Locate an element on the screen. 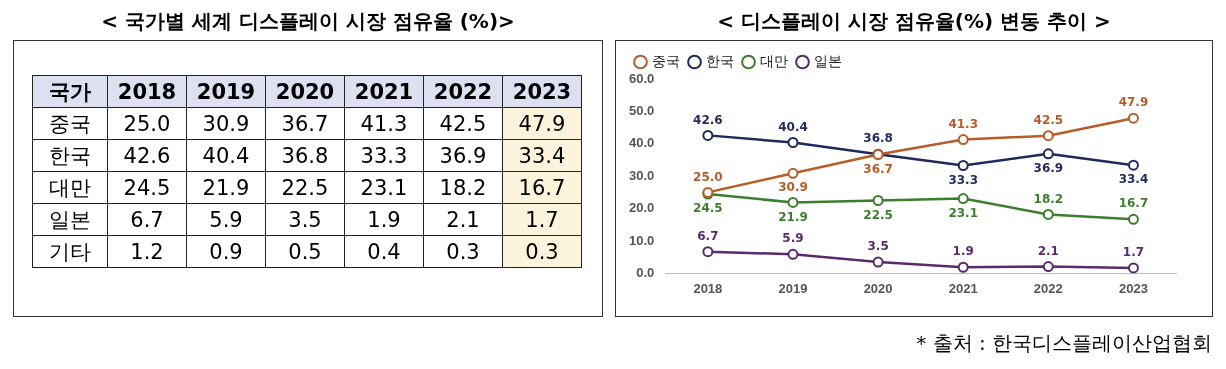 This screenshot has height=369, width=1226. data-label: 42.6 is located at coordinates (708, 119).